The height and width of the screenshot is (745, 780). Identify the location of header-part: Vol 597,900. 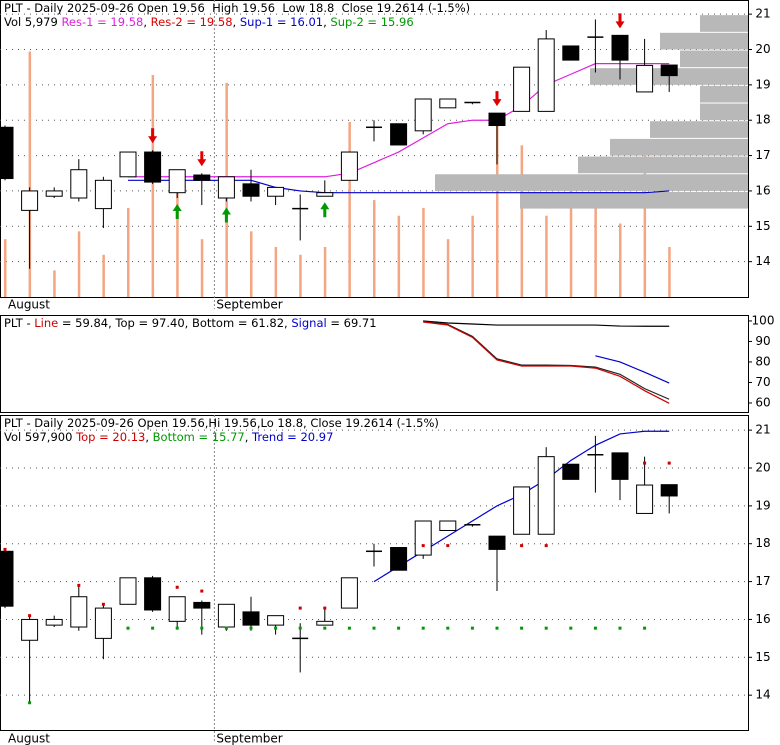
(40, 437).